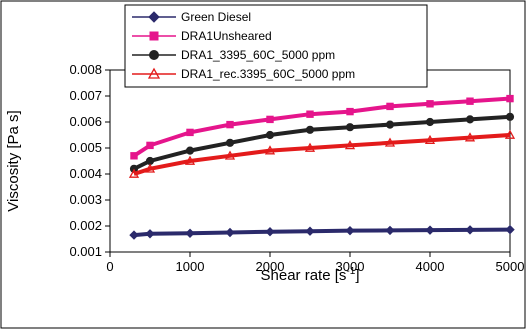  I want to click on legend-entry: DRA1Unsheared, so click(202, 36).